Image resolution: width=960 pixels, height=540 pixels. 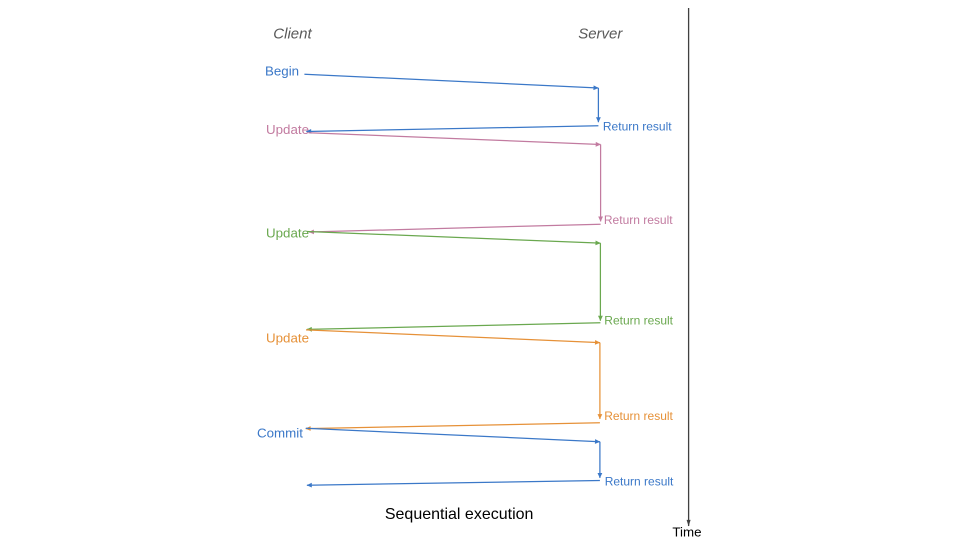 What do you see at coordinates (280, 433) in the screenshot?
I see `svg-text: Commit` at bounding box center [280, 433].